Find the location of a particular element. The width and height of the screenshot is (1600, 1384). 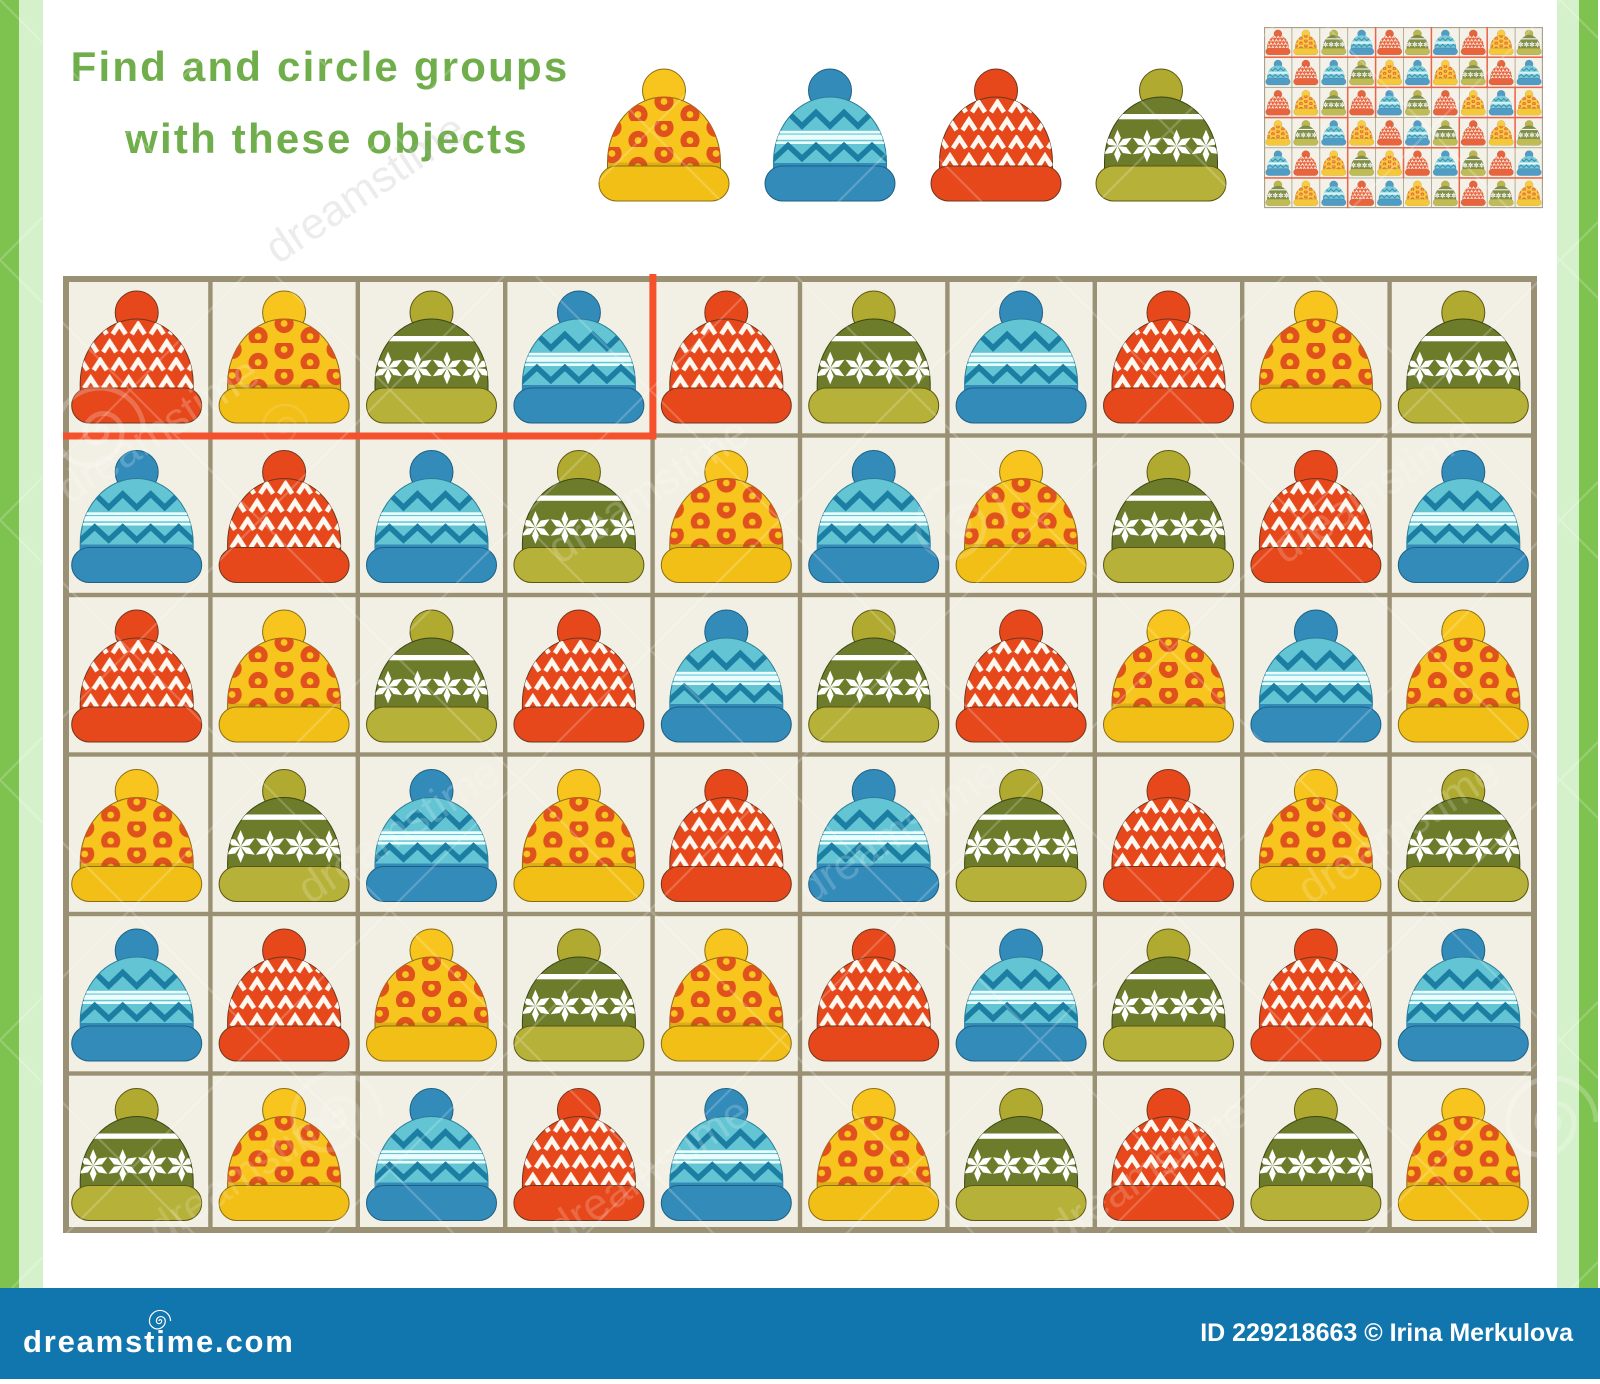

svg-text: dreamstime.com is located at coordinates (159, 1341).